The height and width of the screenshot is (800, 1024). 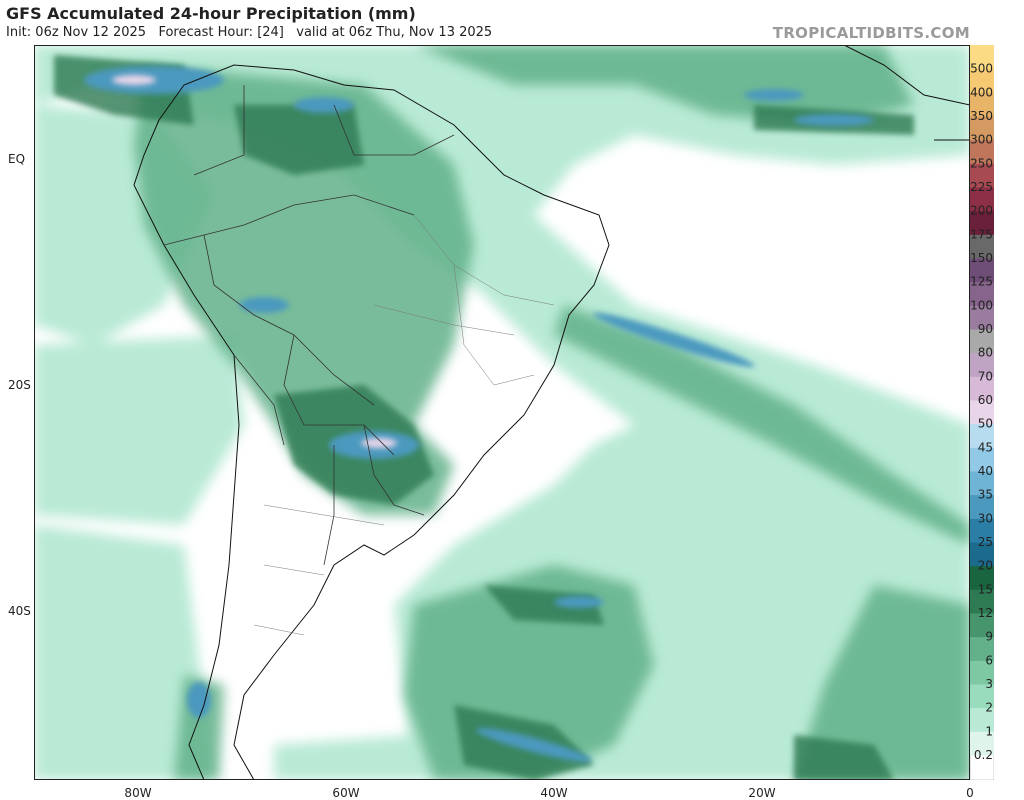 What do you see at coordinates (762, 793) in the screenshot?
I see `lon-label-20w: 20W` at bounding box center [762, 793].